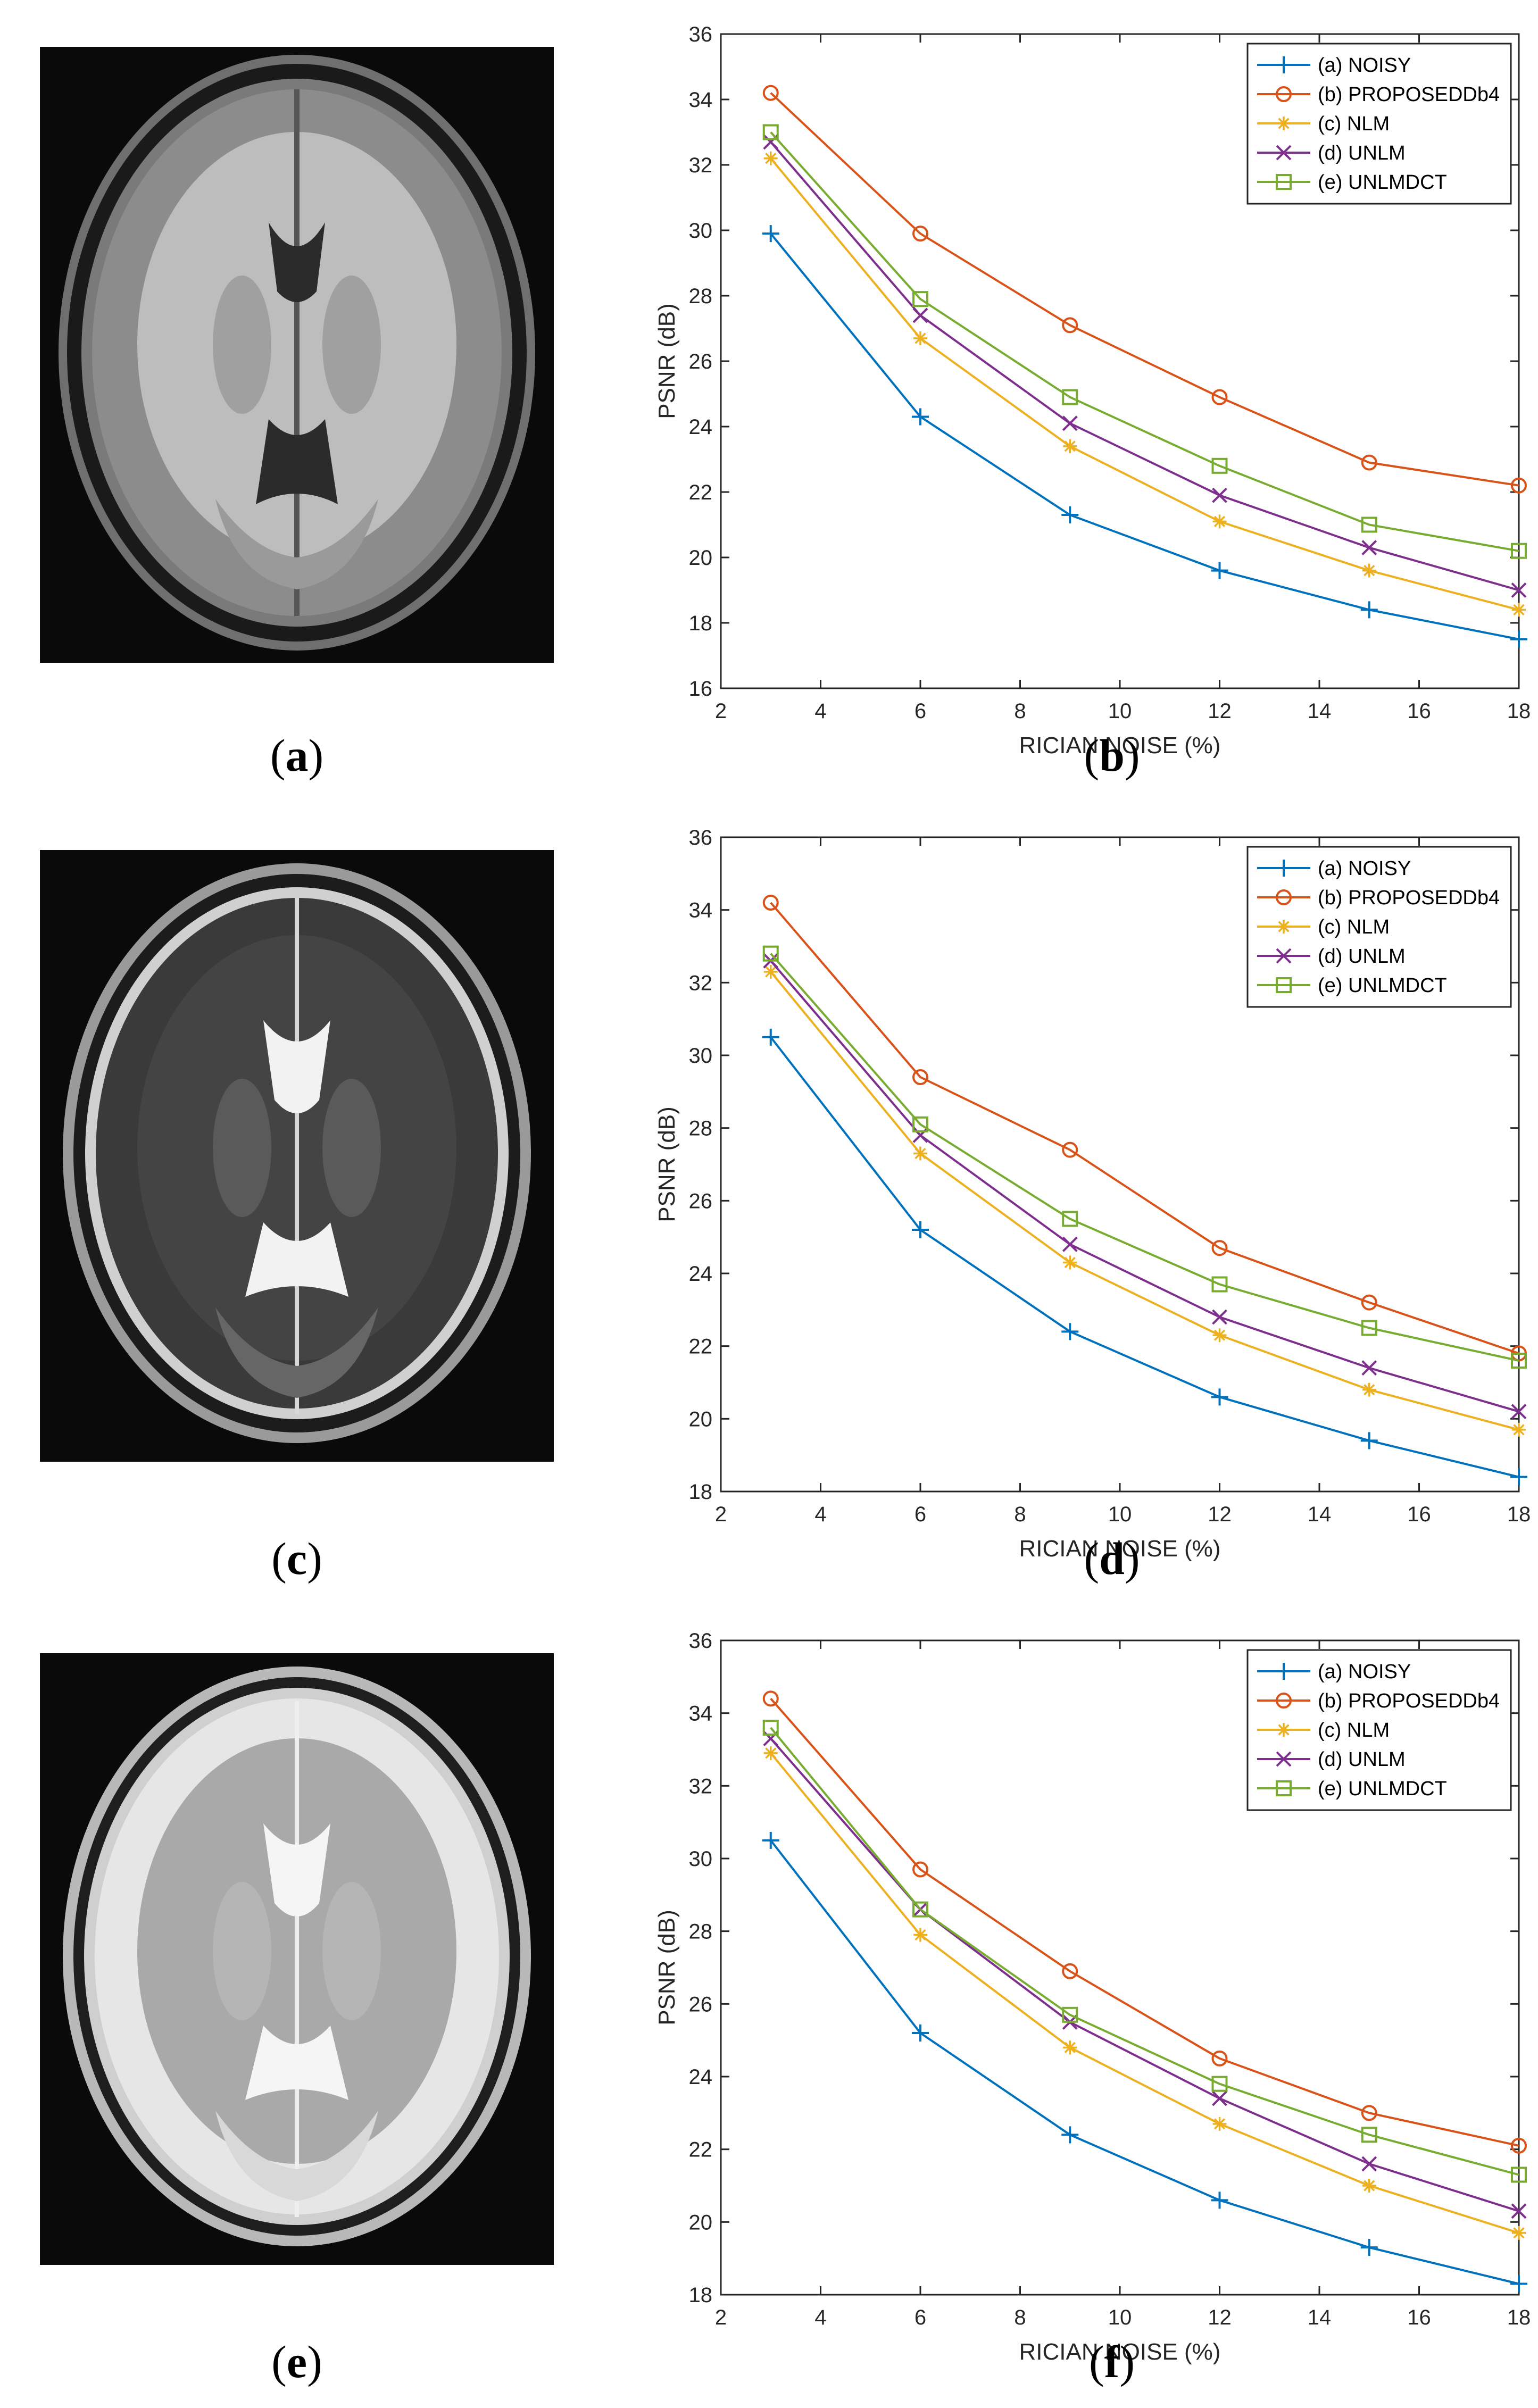  What do you see at coordinates (1120, 711) in the screenshot?
I see `x-tick-label: 10` at bounding box center [1120, 711].